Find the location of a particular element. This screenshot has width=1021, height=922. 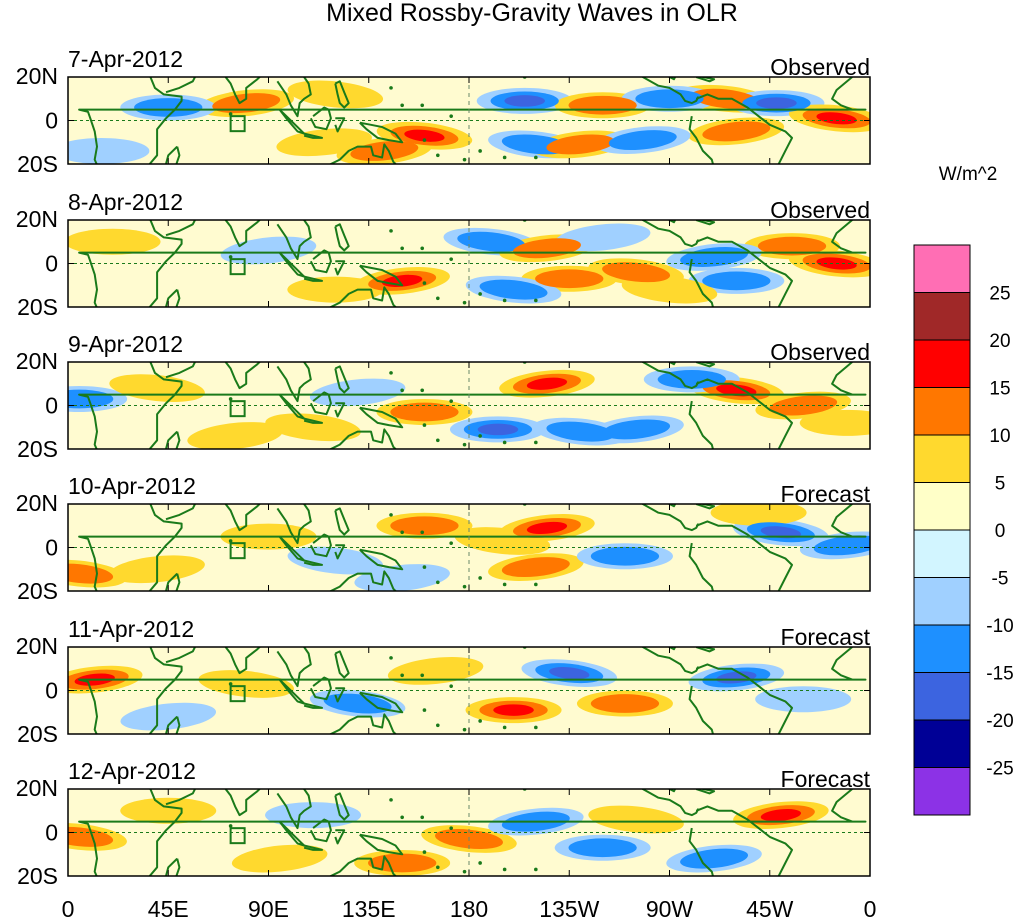

lat-label: 20N is located at coordinates (37, 219).